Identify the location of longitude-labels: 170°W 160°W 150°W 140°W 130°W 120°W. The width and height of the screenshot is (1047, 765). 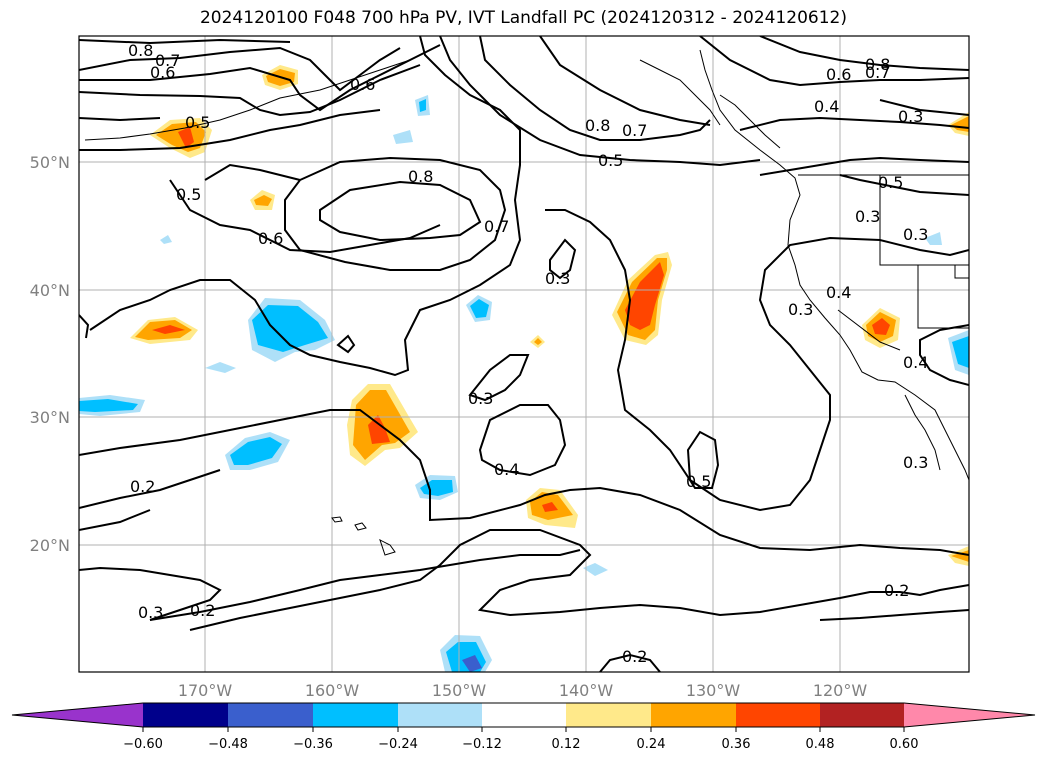
(523, 690).